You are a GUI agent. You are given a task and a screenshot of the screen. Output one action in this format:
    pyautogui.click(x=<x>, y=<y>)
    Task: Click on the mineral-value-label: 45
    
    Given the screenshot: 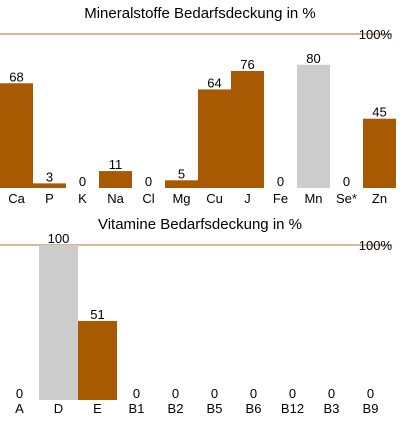 What is the action you would take?
    pyautogui.click(x=379, y=112)
    